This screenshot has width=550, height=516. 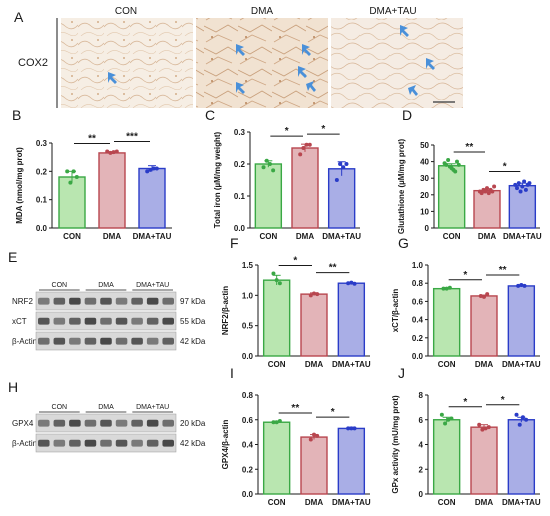 What do you see at coordinates (421, 469) in the screenshot?
I see `y-tick-label: 2` at bounding box center [421, 469].